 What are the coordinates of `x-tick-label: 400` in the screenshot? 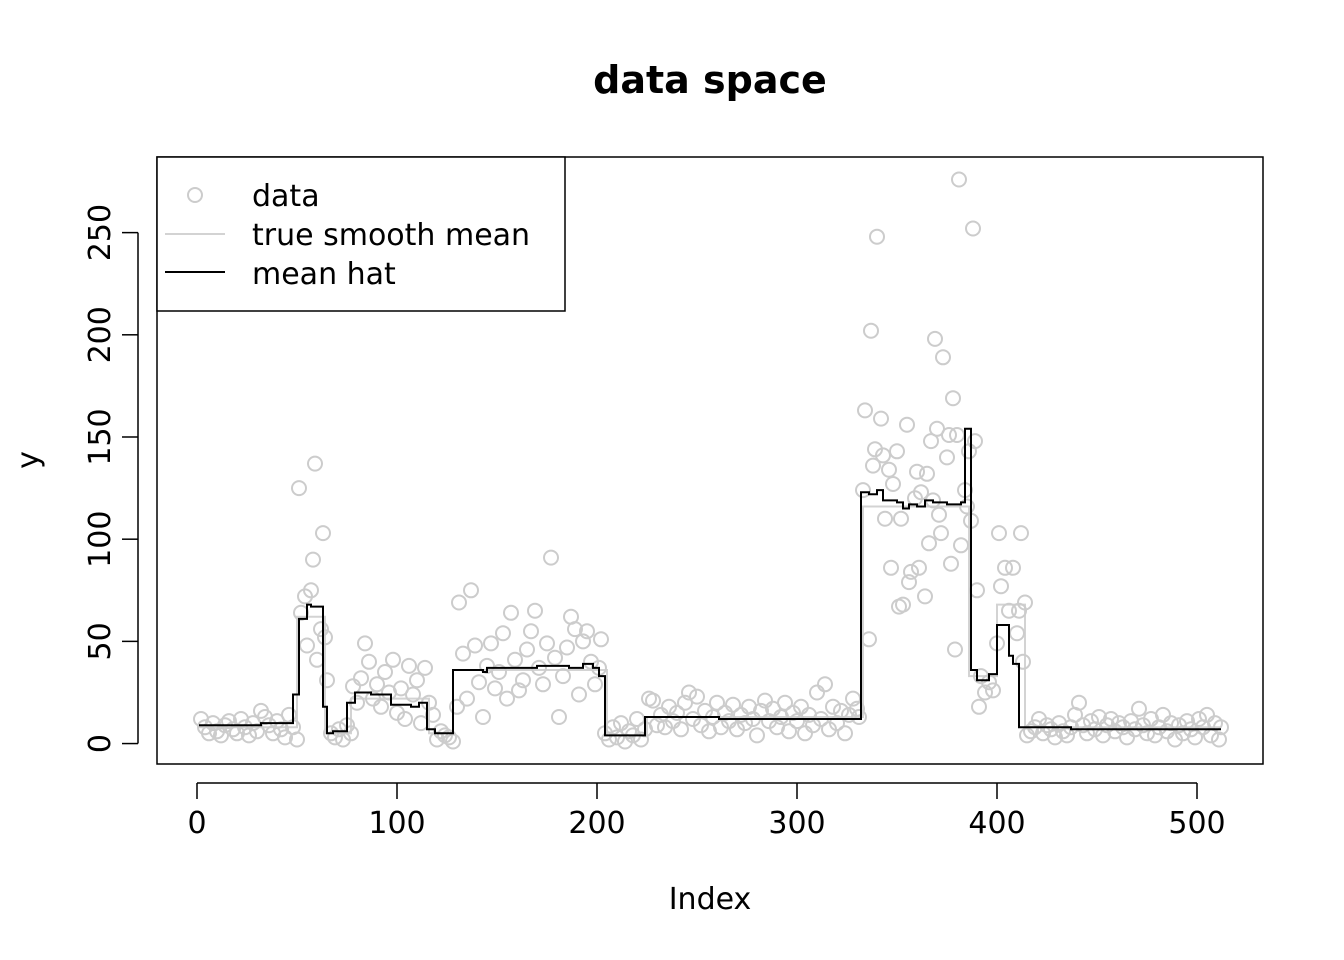 It's located at (996, 823).